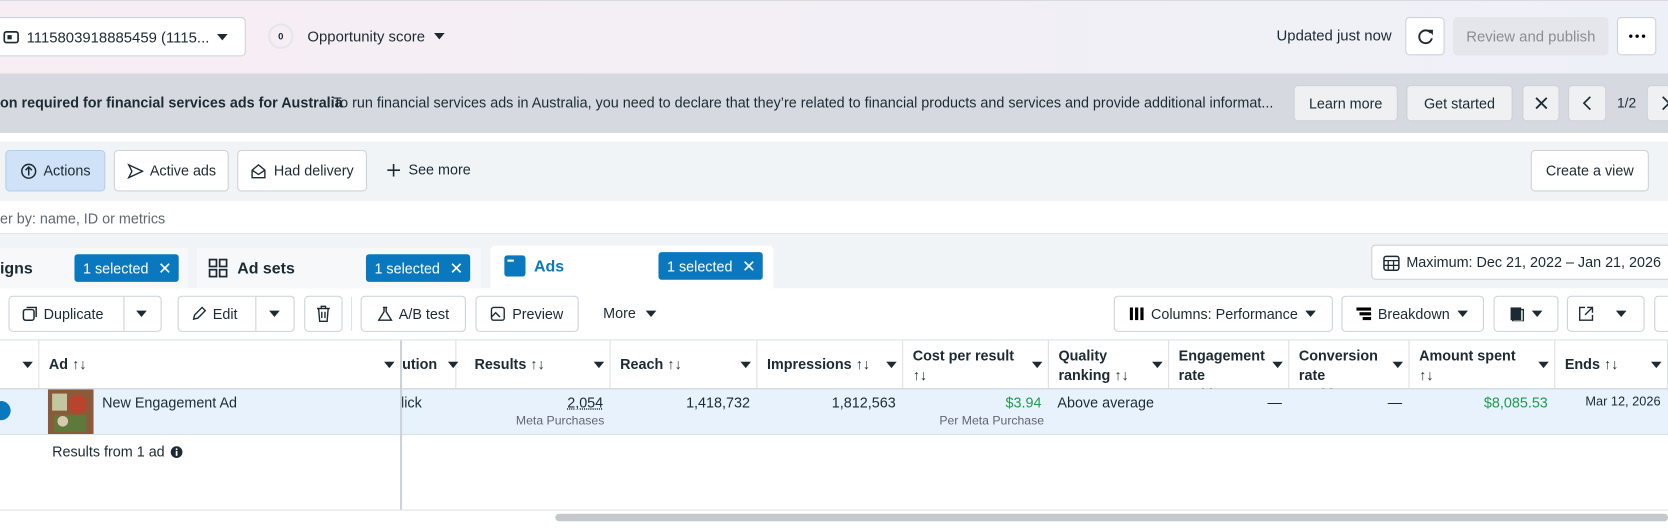 This screenshot has width=1668, height=531. I want to click on refresh-button, so click(1425, 36).